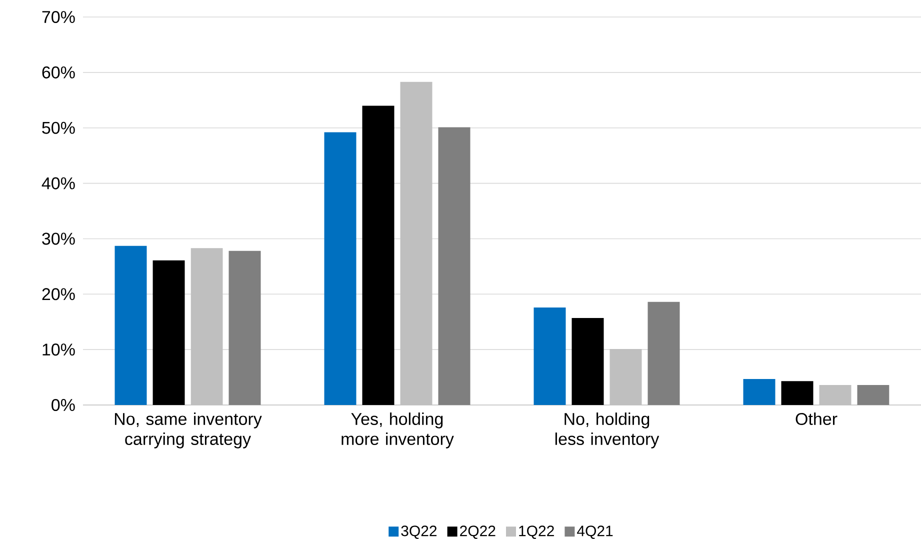 The image size is (921, 539). Describe the element at coordinates (58, 350) in the screenshot. I see `y-tick-label: 10%` at that location.